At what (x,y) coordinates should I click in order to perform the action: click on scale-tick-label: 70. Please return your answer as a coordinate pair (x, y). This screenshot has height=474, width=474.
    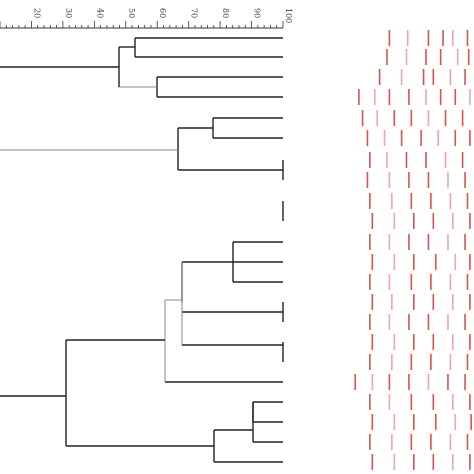
    Looking at the image, I should click on (194, 13).